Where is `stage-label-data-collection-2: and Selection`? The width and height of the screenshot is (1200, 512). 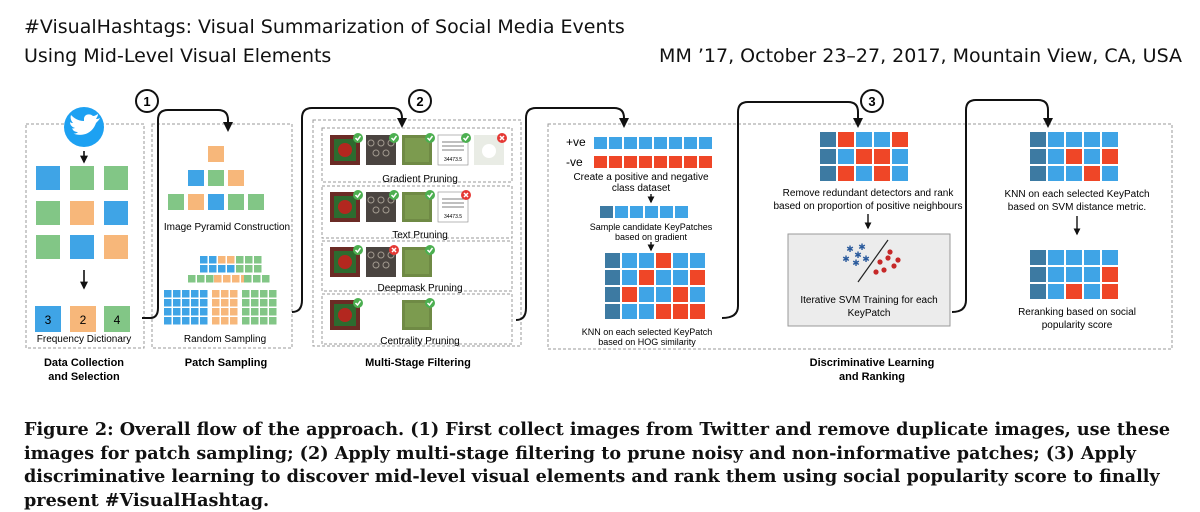
stage-label-data-collection-2: and Selection is located at coordinates (84, 377).